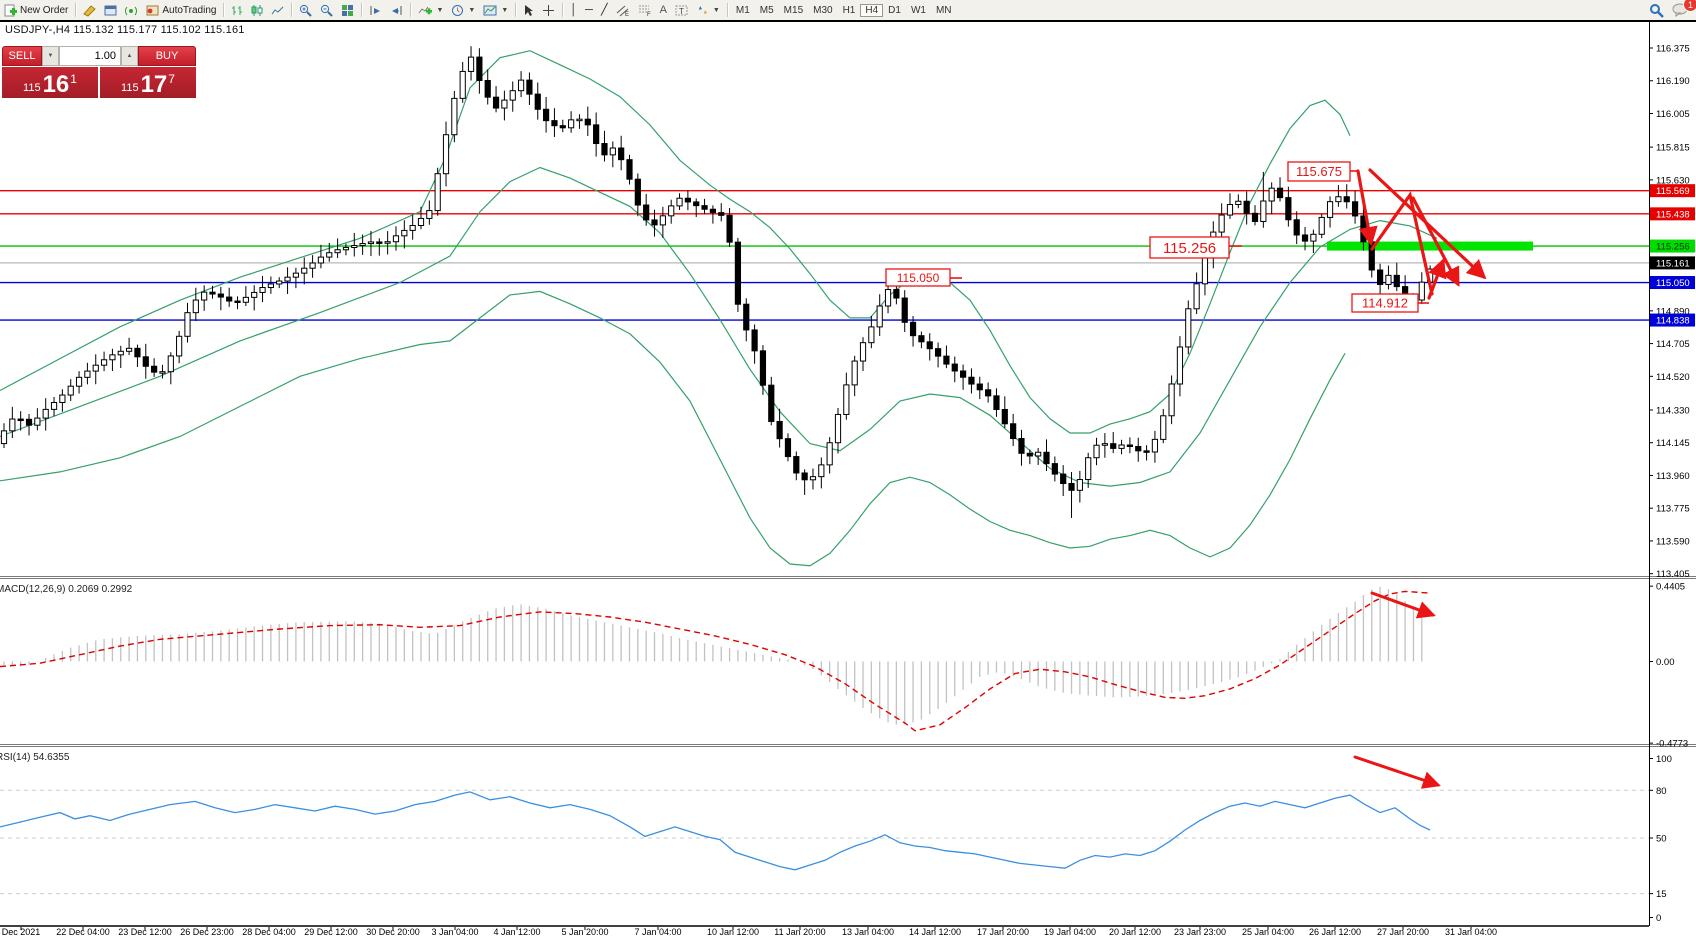 Image resolution: width=1696 pixels, height=937 pixels. What do you see at coordinates (935, 932) in the screenshot?
I see `time-label: 14 Jan 12:00` at bounding box center [935, 932].